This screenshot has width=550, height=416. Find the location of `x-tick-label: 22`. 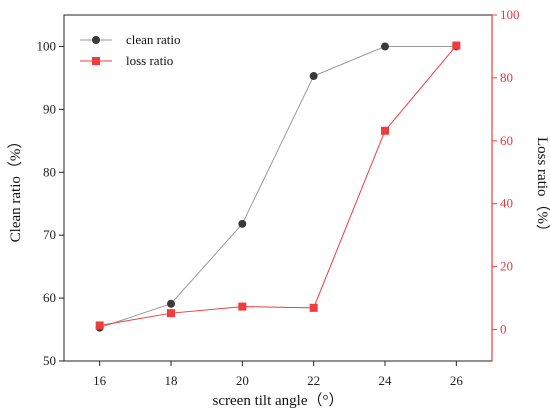

x-tick-label: 22 is located at coordinates (313, 380).